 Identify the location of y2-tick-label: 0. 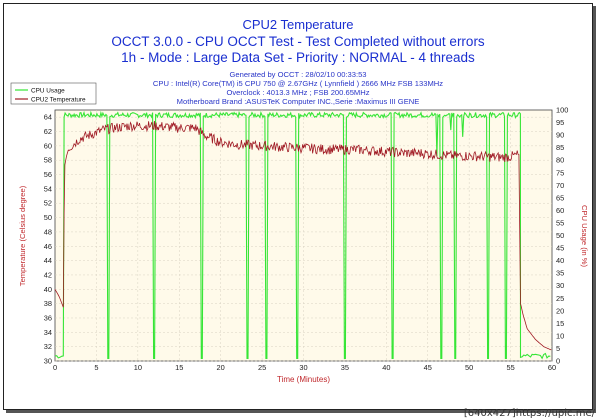
(558, 361).